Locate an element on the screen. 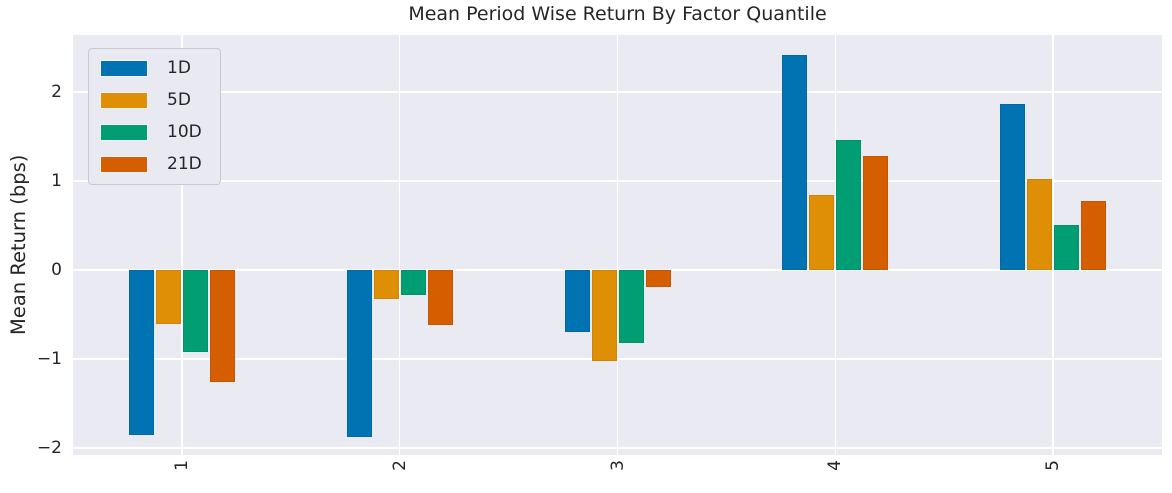 The width and height of the screenshot is (1172, 493). bar-21d-q2 is located at coordinates (440, 297).